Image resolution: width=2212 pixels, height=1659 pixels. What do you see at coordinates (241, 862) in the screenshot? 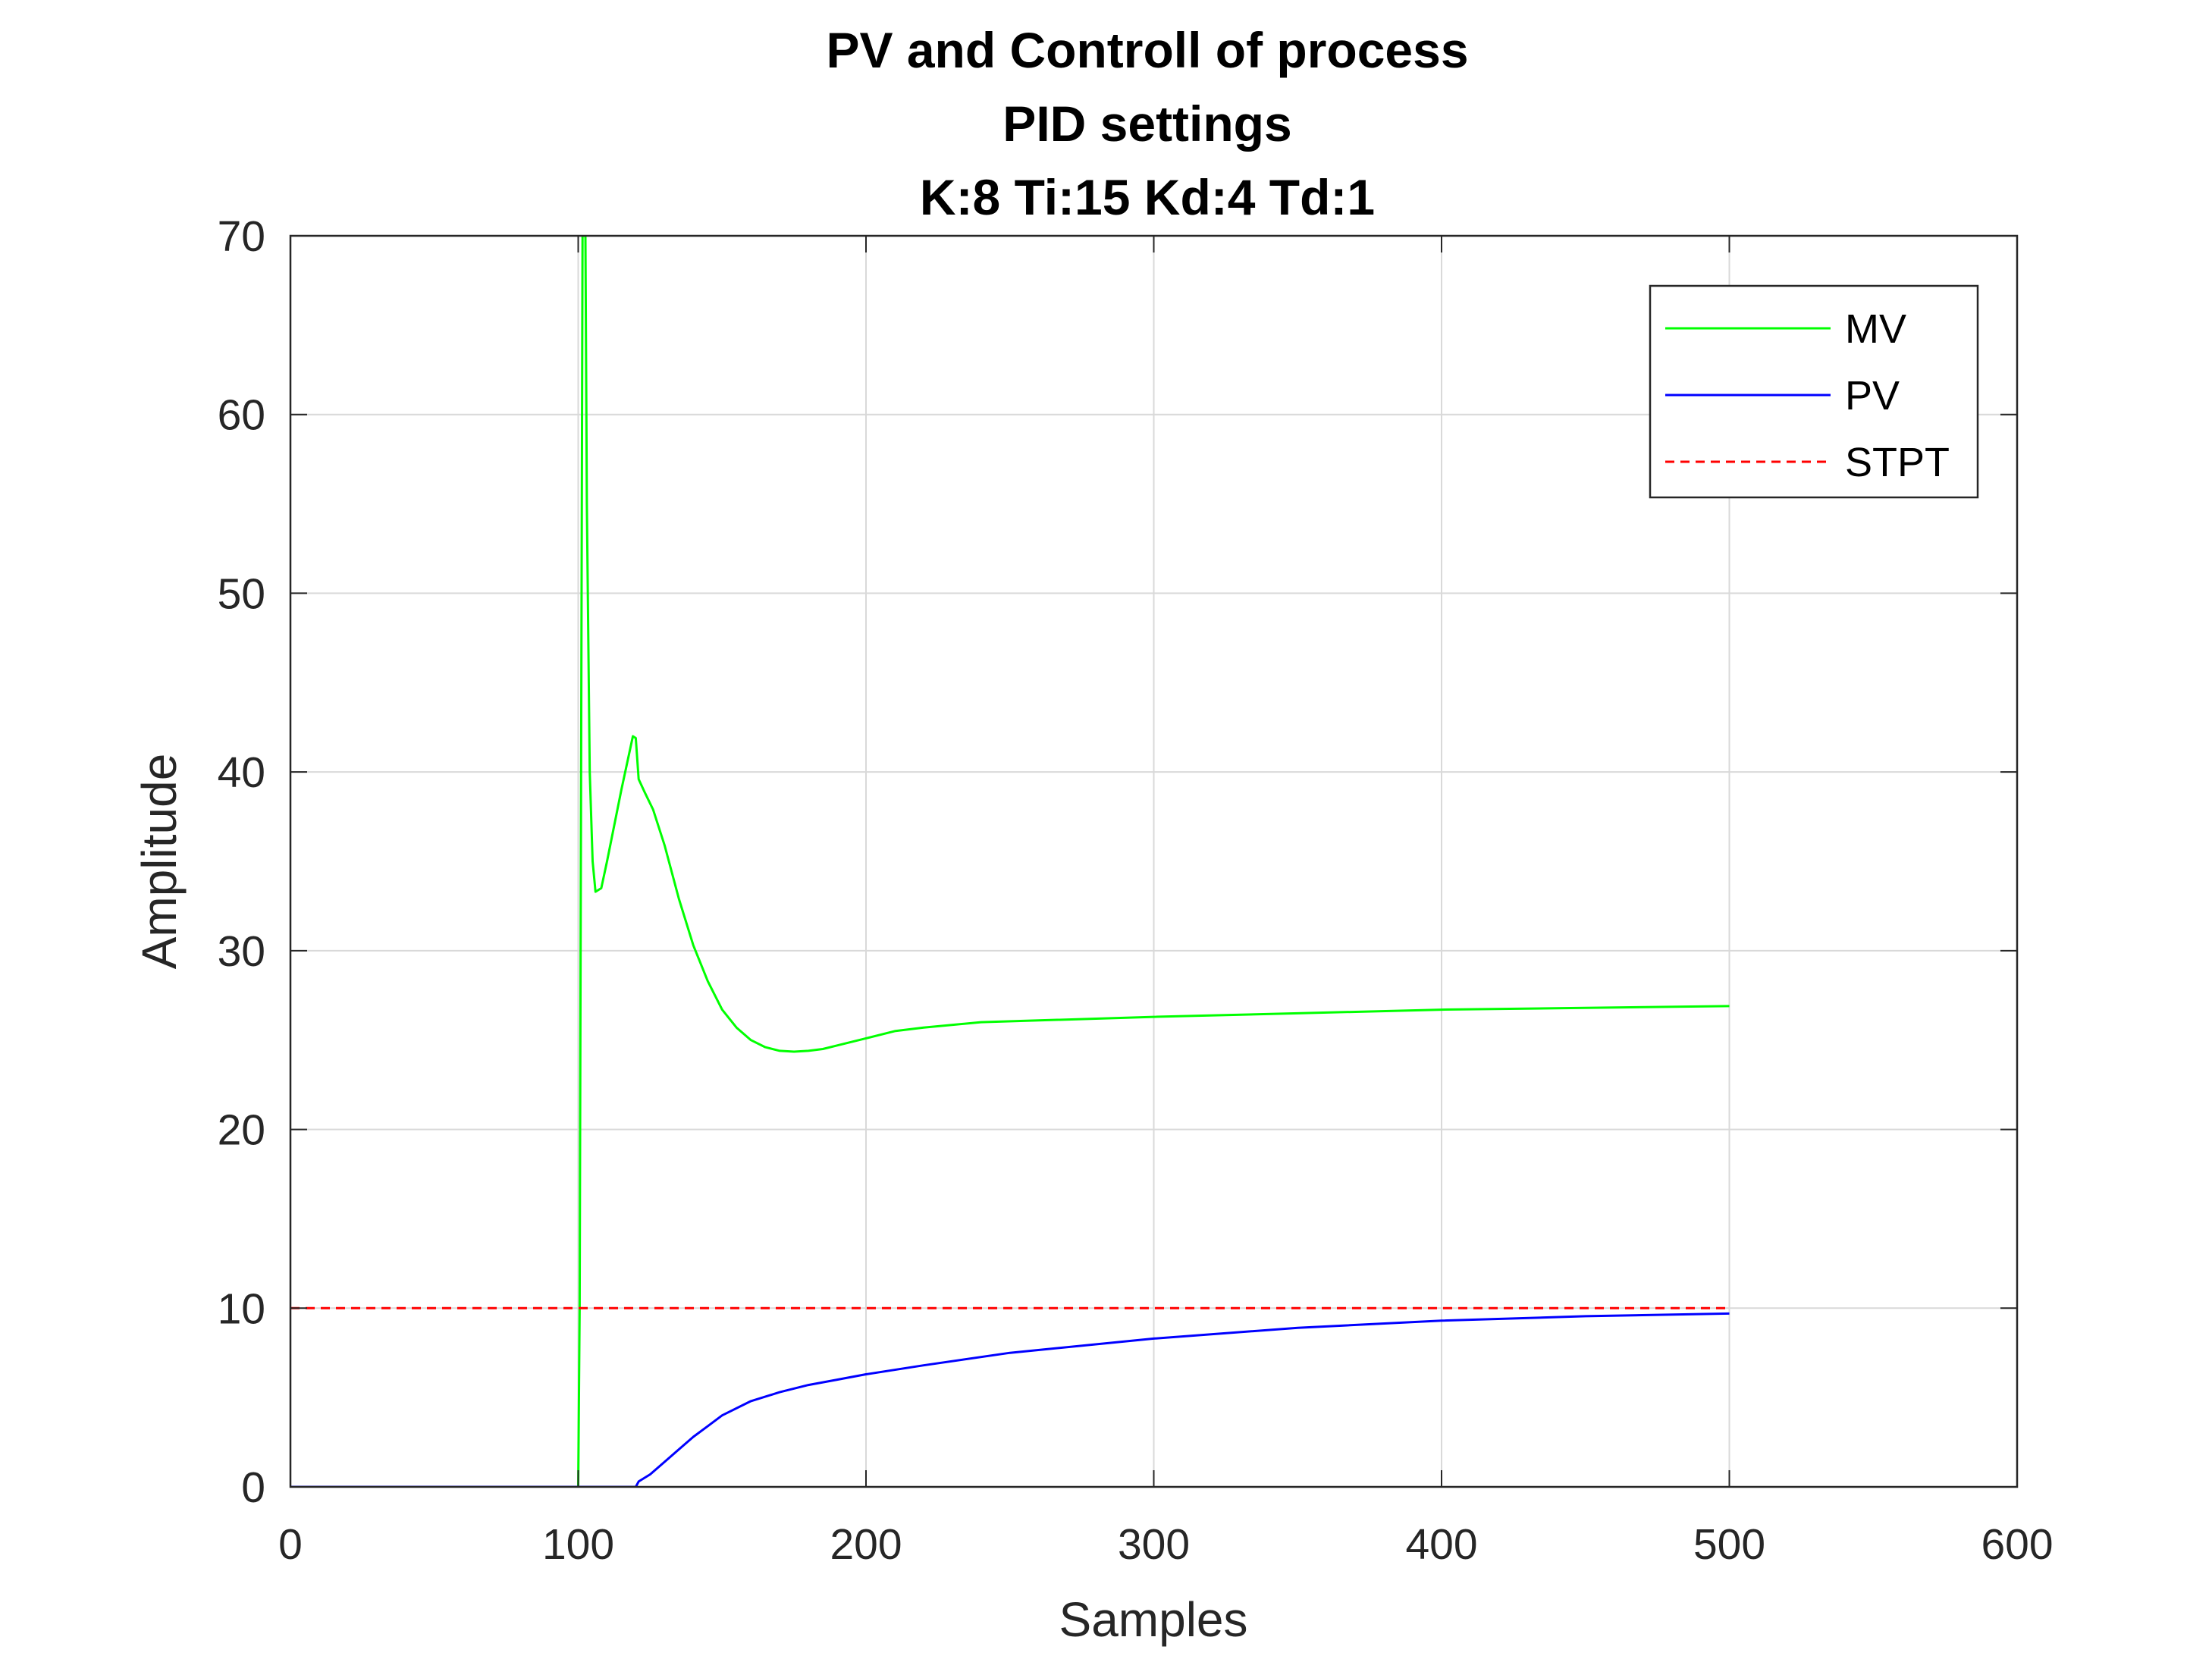
I see `y-tick-labels: 0 10 20 30 40 50 60 70` at bounding box center [241, 862].